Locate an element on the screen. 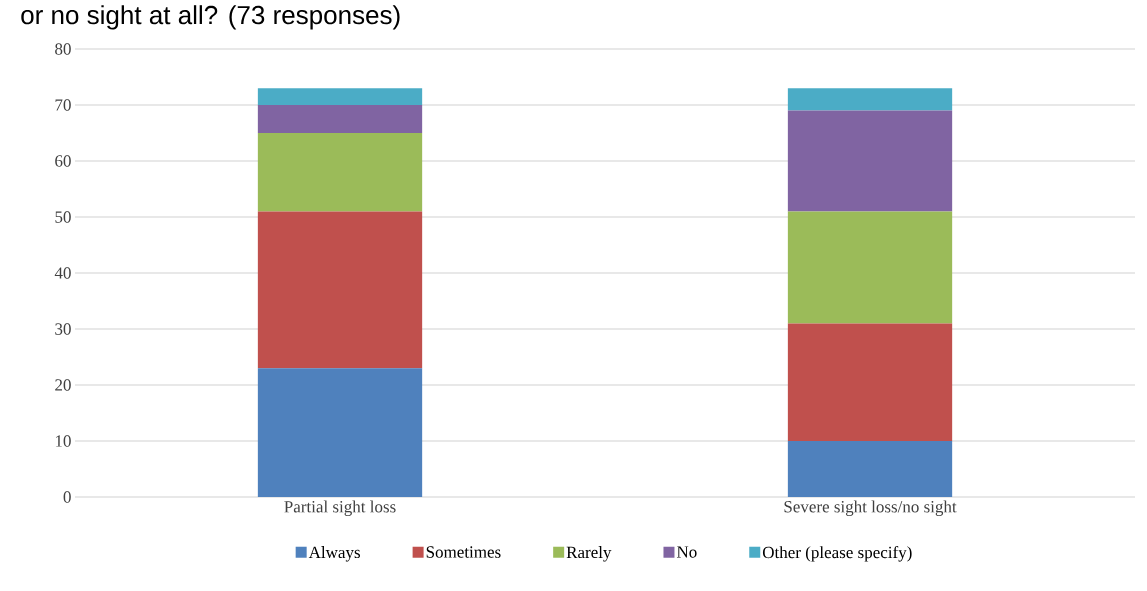 The width and height of the screenshot is (1147, 591). y-tick-label: 40 is located at coordinates (62, 273).